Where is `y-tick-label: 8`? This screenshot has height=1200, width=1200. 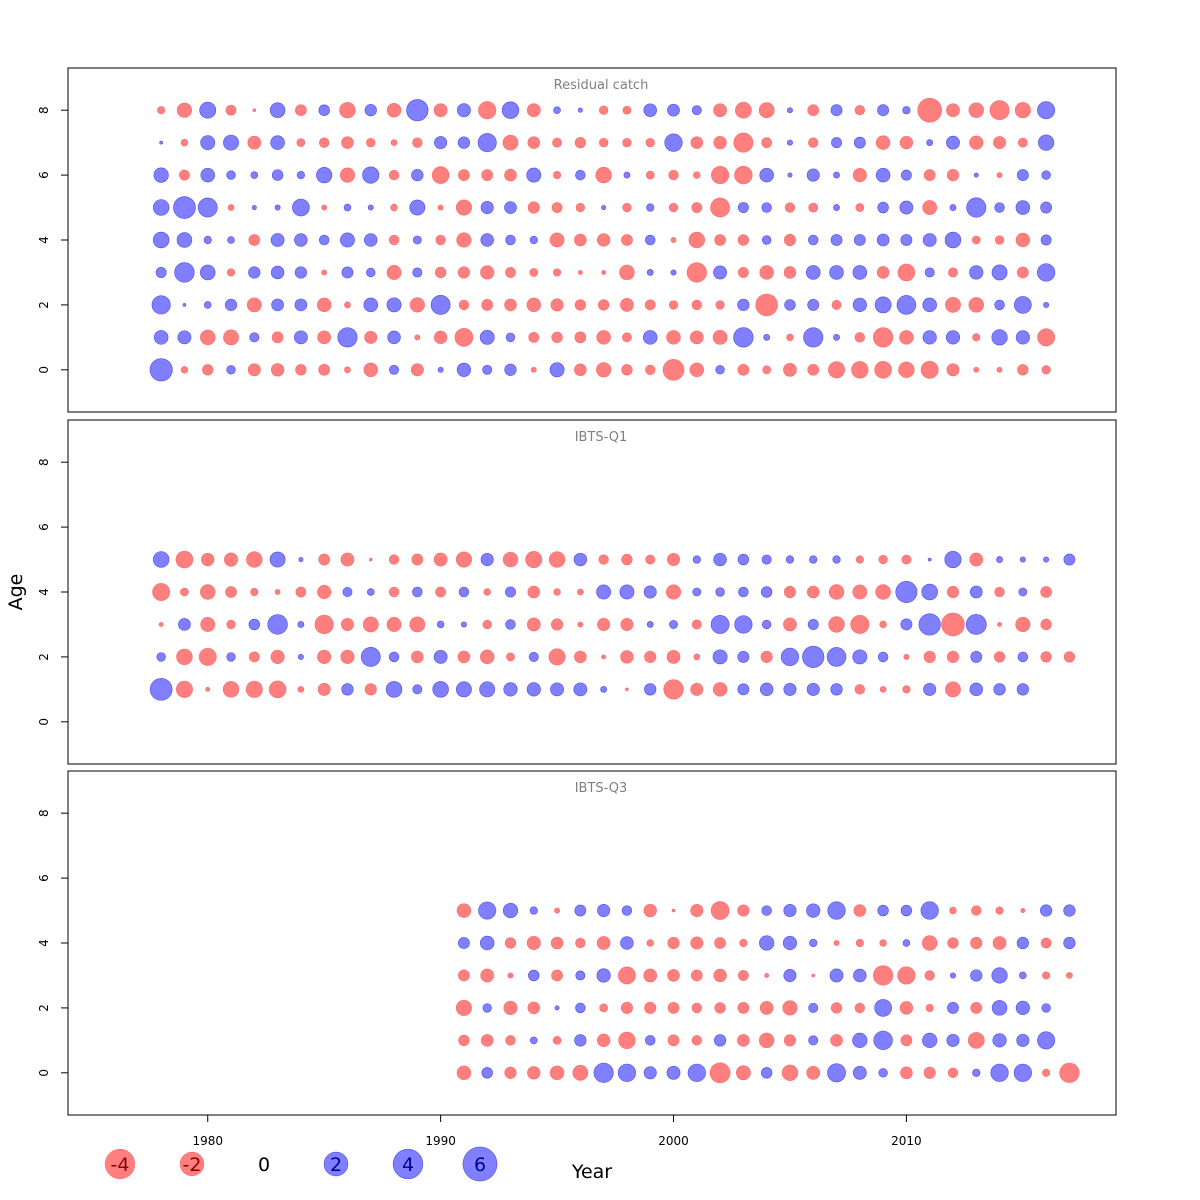 y-tick-label: 8 is located at coordinates (44, 110).